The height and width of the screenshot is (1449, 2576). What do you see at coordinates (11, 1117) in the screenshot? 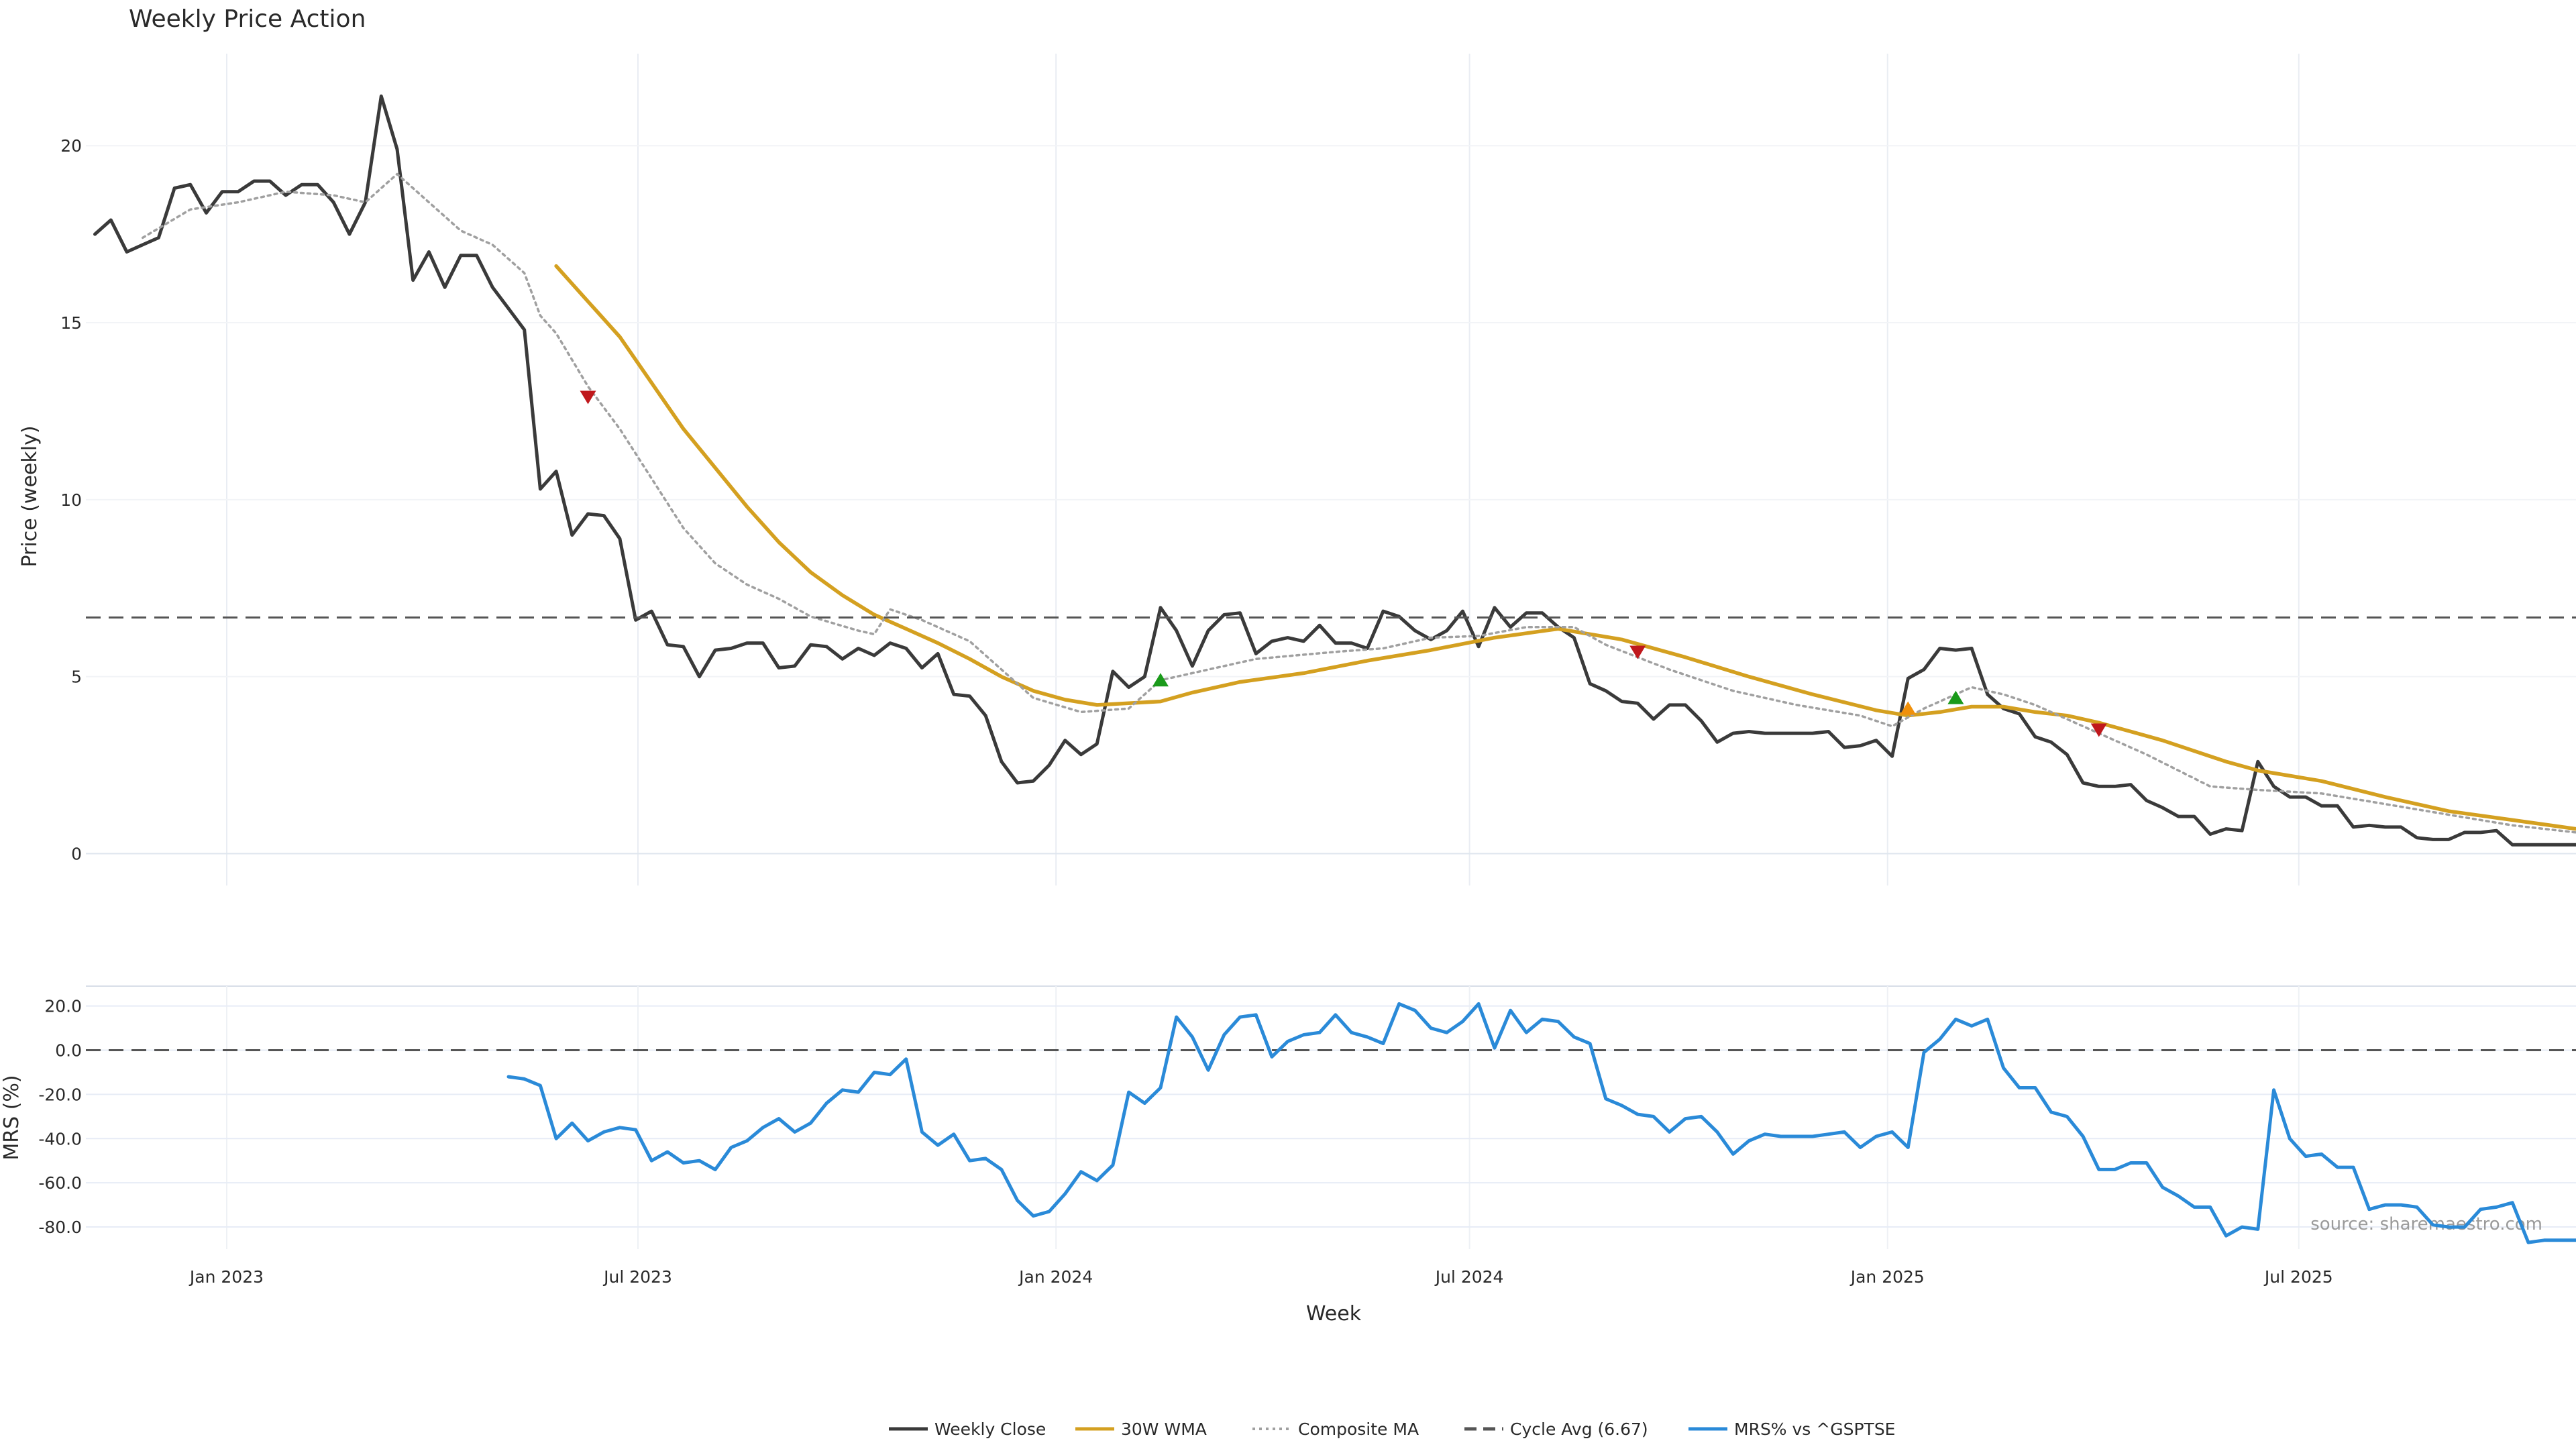
I see `mrs-y-axis-title: MRS (%)` at bounding box center [11, 1117].